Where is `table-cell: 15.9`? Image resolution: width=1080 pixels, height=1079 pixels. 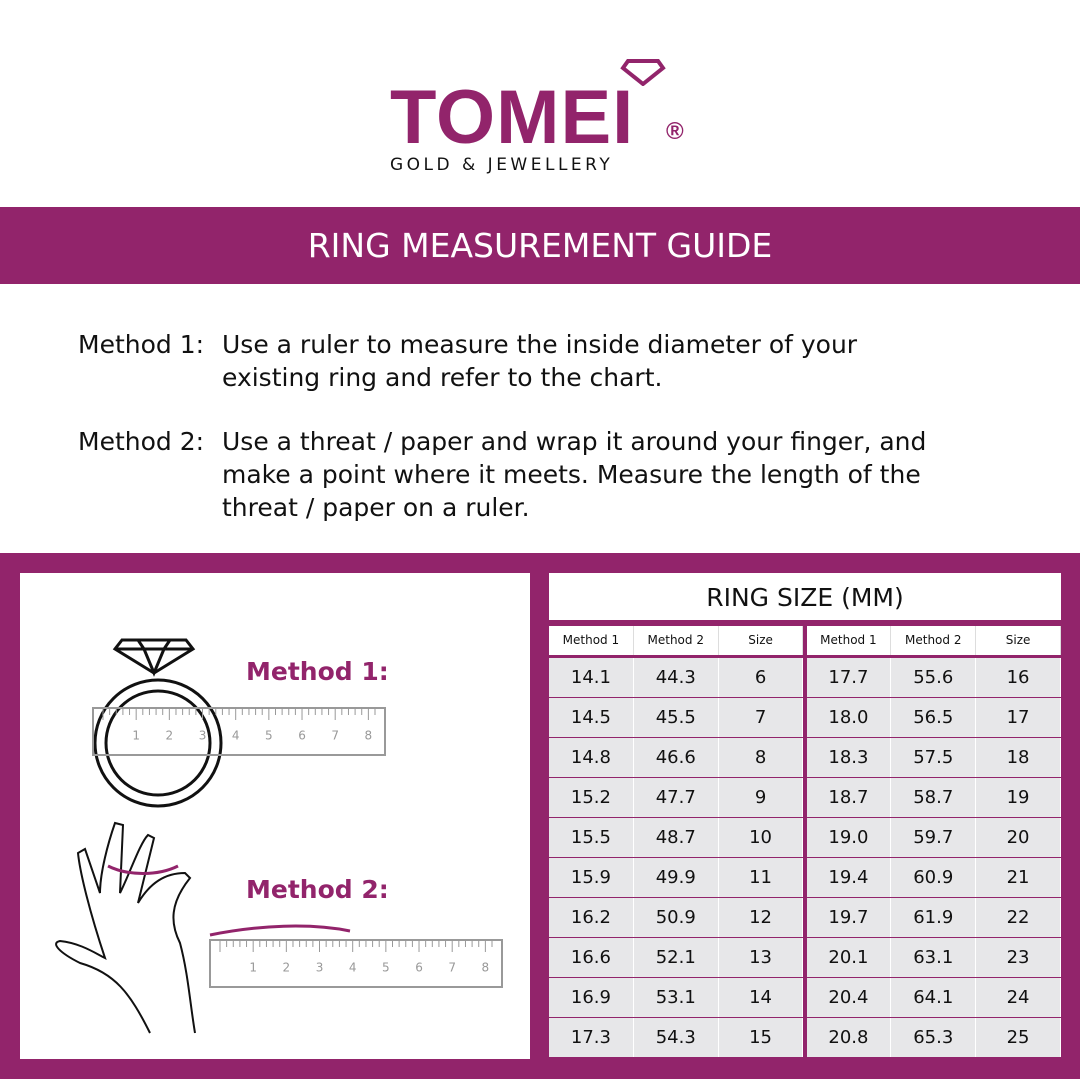
table-cell: 15.9 is located at coordinates (591, 877).